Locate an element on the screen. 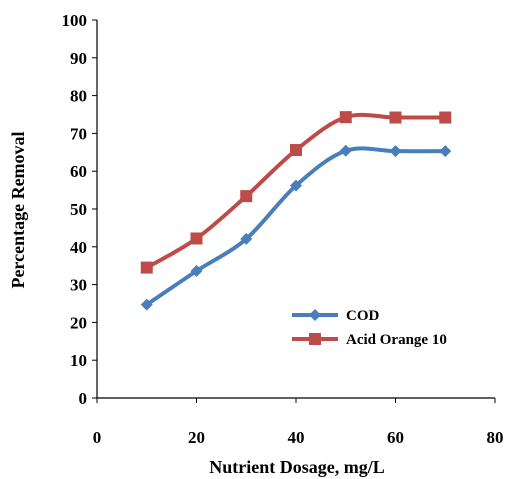  x-tick-label: 80 is located at coordinates (495, 437).